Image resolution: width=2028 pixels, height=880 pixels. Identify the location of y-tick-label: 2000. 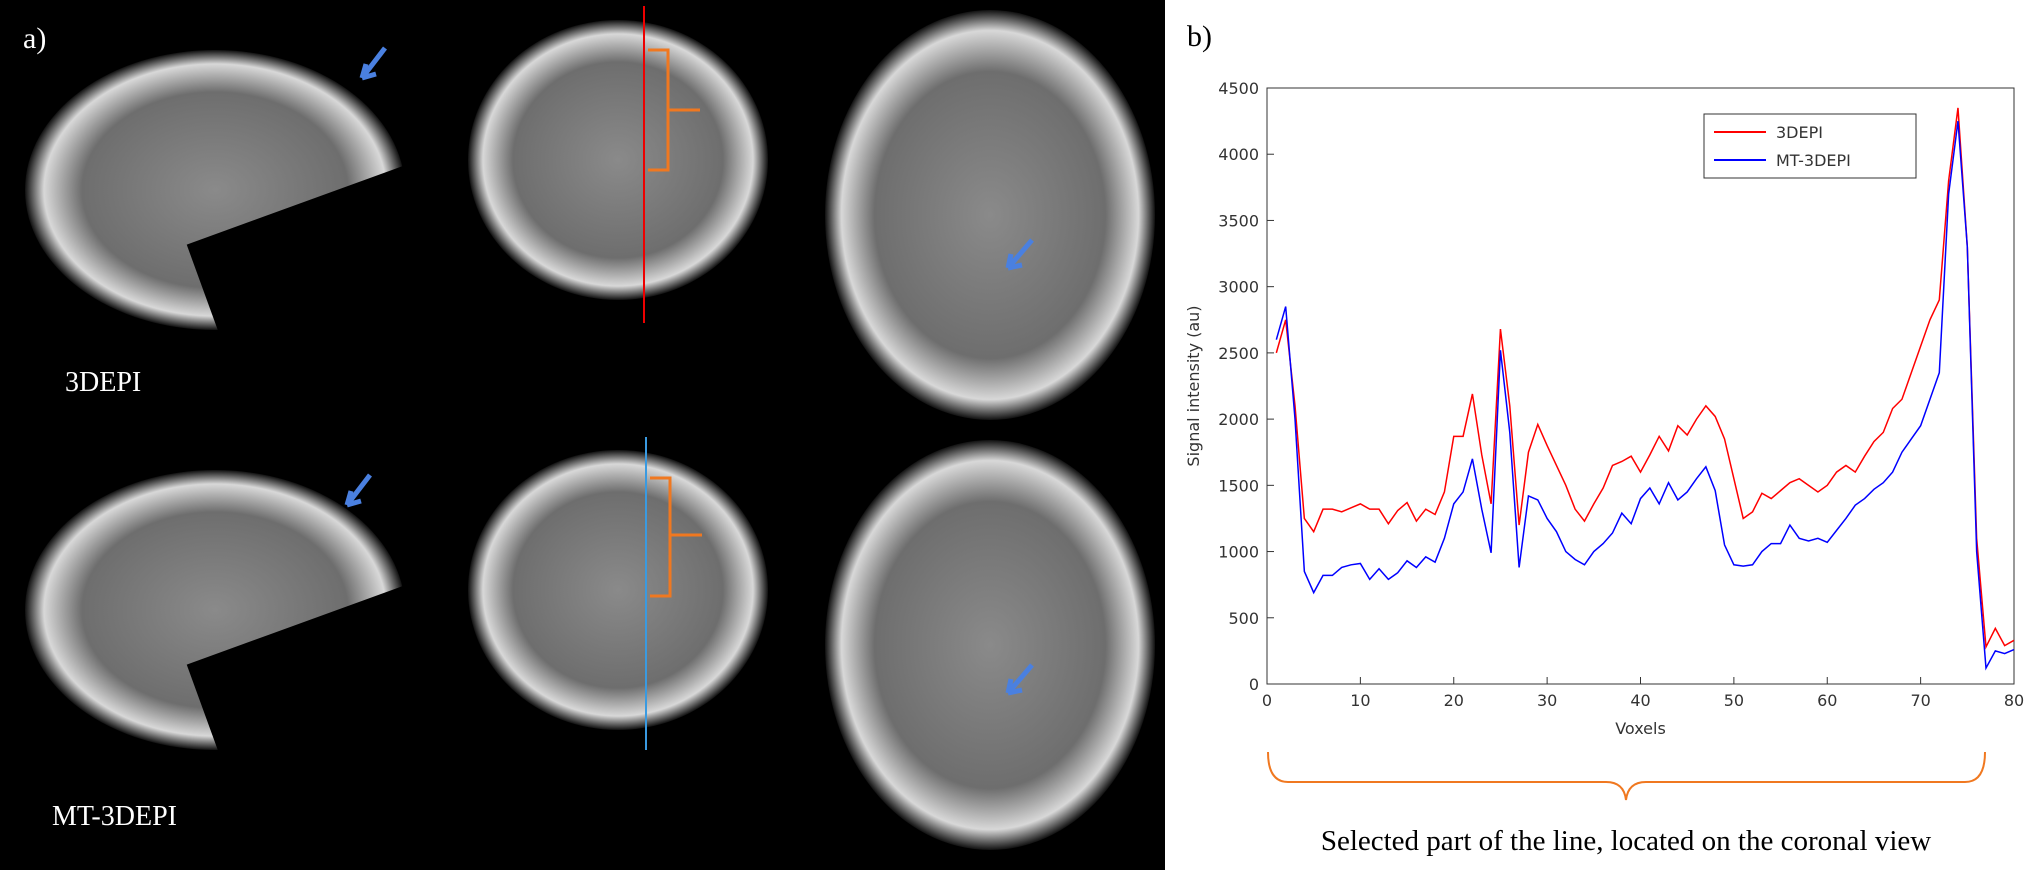
(1238, 419).